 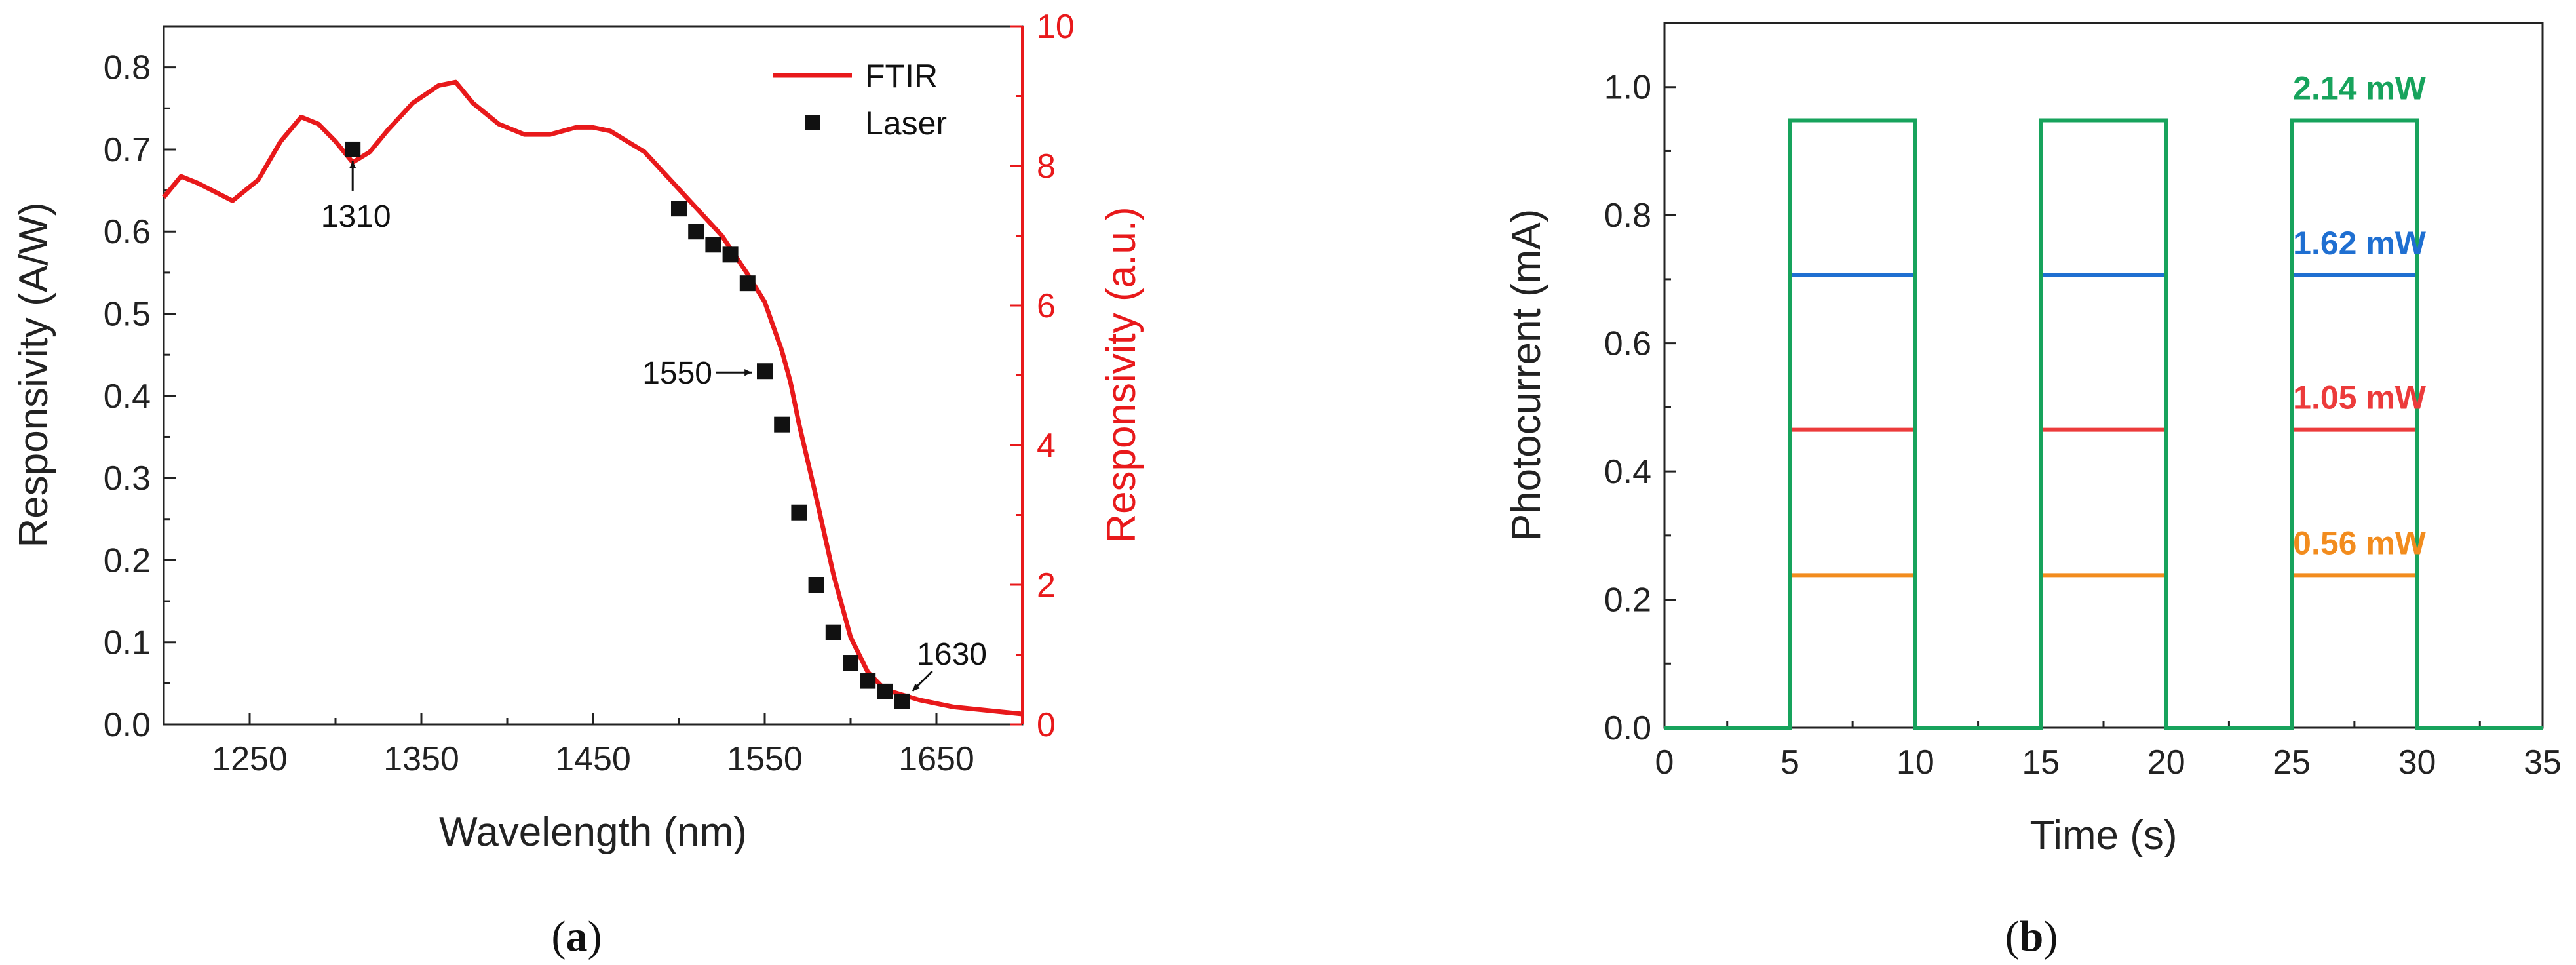 What do you see at coordinates (2041, 762) in the screenshot?
I see `panel-b-x-tick-label: 15` at bounding box center [2041, 762].